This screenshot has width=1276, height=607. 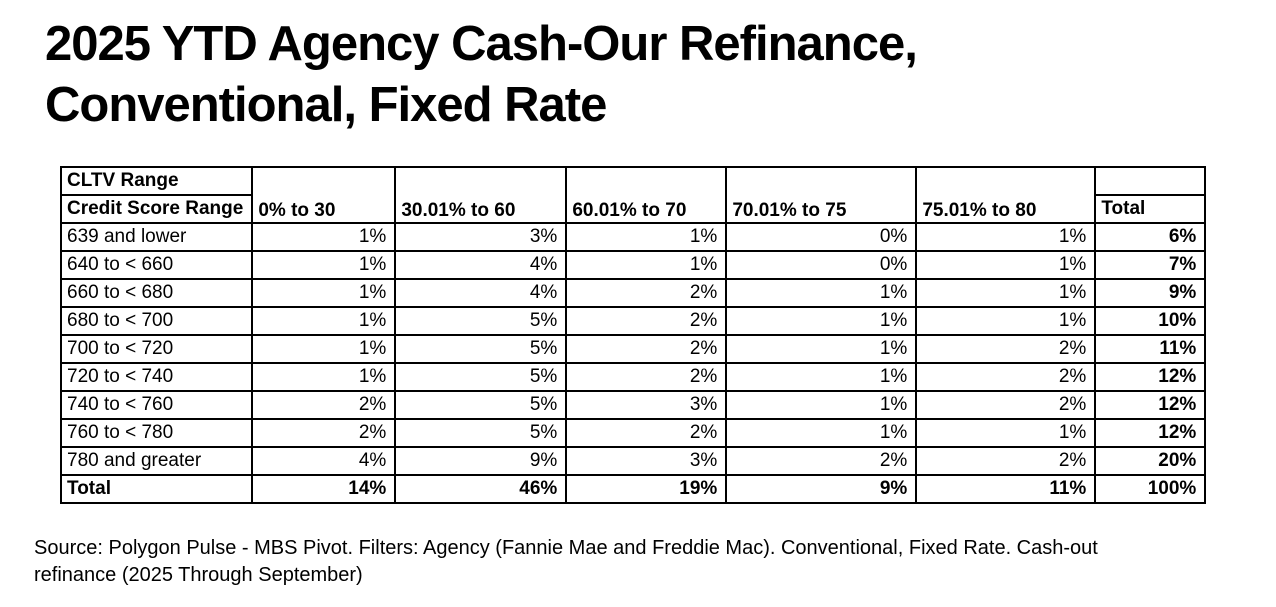 What do you see at coordinates (156, 293) in the screenshot?
I see `row-label-cell: 660 to < 680` at bounding box center [156, 293].